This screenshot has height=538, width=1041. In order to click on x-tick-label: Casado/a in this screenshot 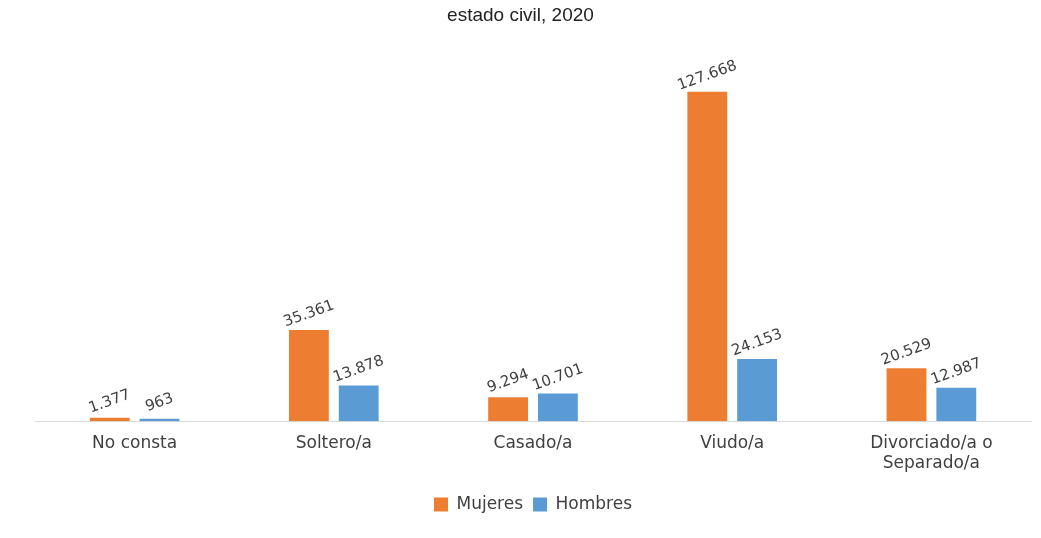, I will do `click(533, 441)`.